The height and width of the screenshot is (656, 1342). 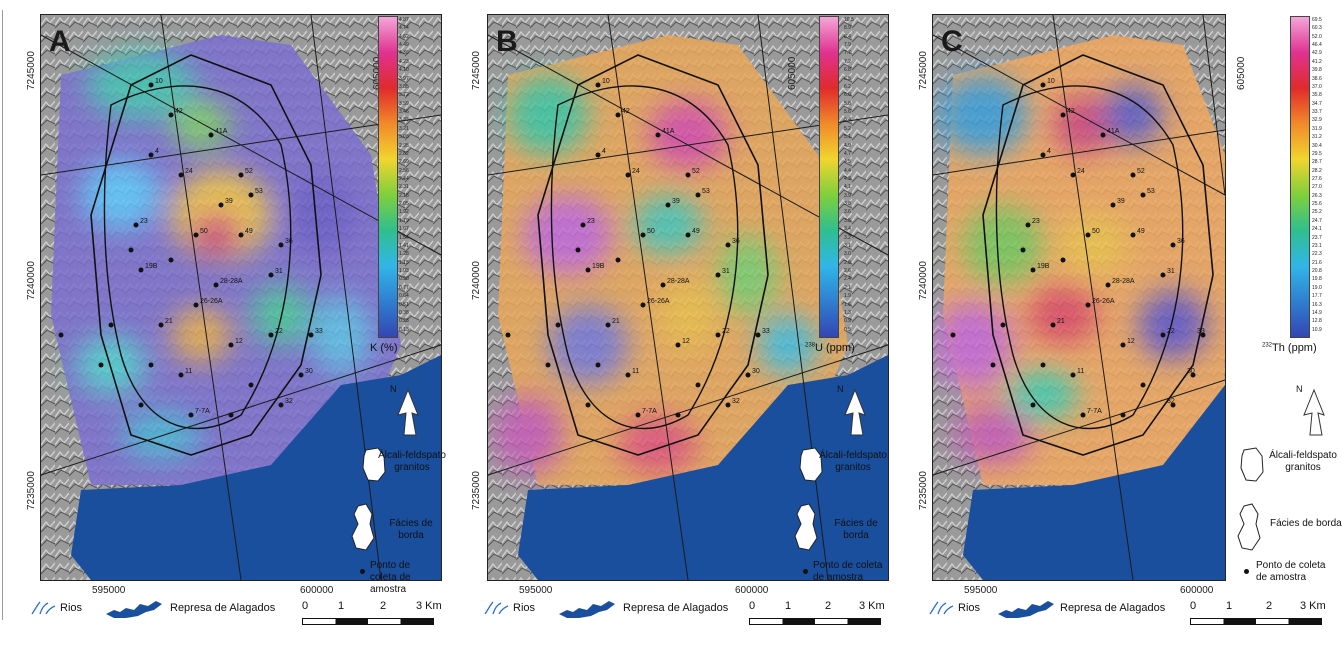 What do you see at coordinates (404, 321) in the screenshot?
I see `colorbar-tick-label: 0.25` at bounding box center [404, 321].